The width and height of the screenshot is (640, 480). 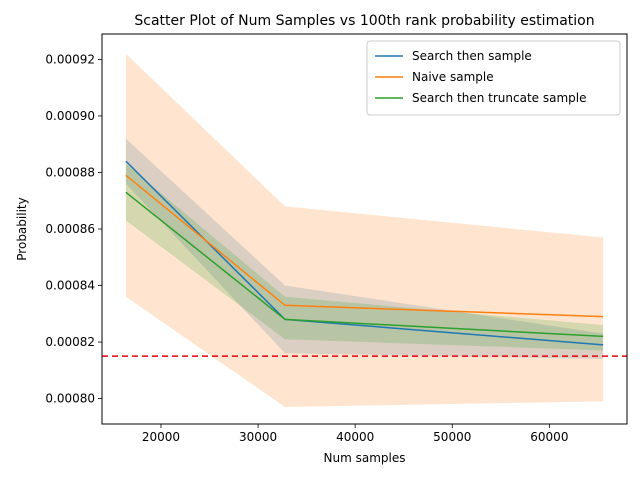 What do you see at coordinates (70, 59) in the screenshot?
I see `y-tick-label: 0.00092` at bounding box center [70, 59].